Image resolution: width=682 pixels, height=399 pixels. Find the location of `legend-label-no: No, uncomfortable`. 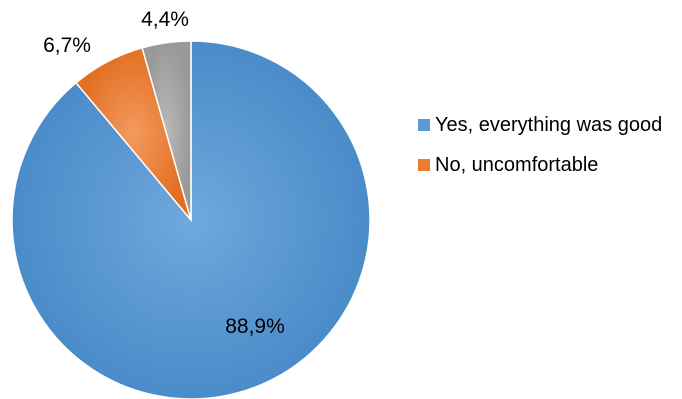

legend-label-no: No, uncomfortable is located at coordinates (517, 165).